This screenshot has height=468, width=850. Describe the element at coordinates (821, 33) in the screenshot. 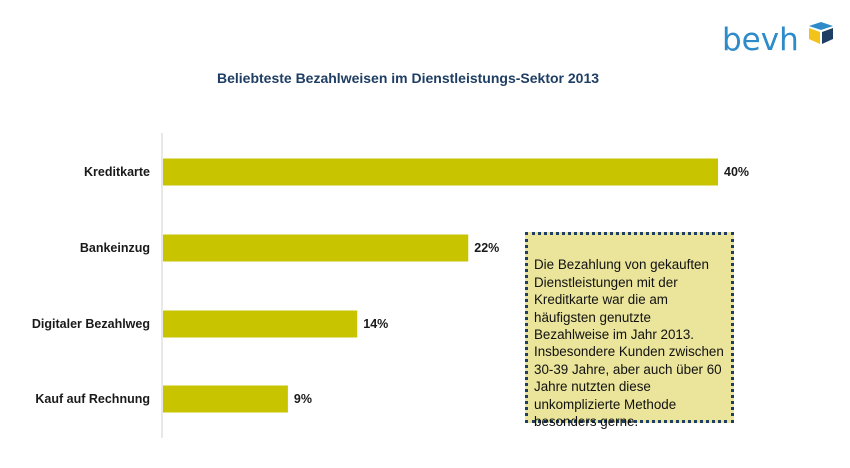

I see `logo-cube-icon` at that location.